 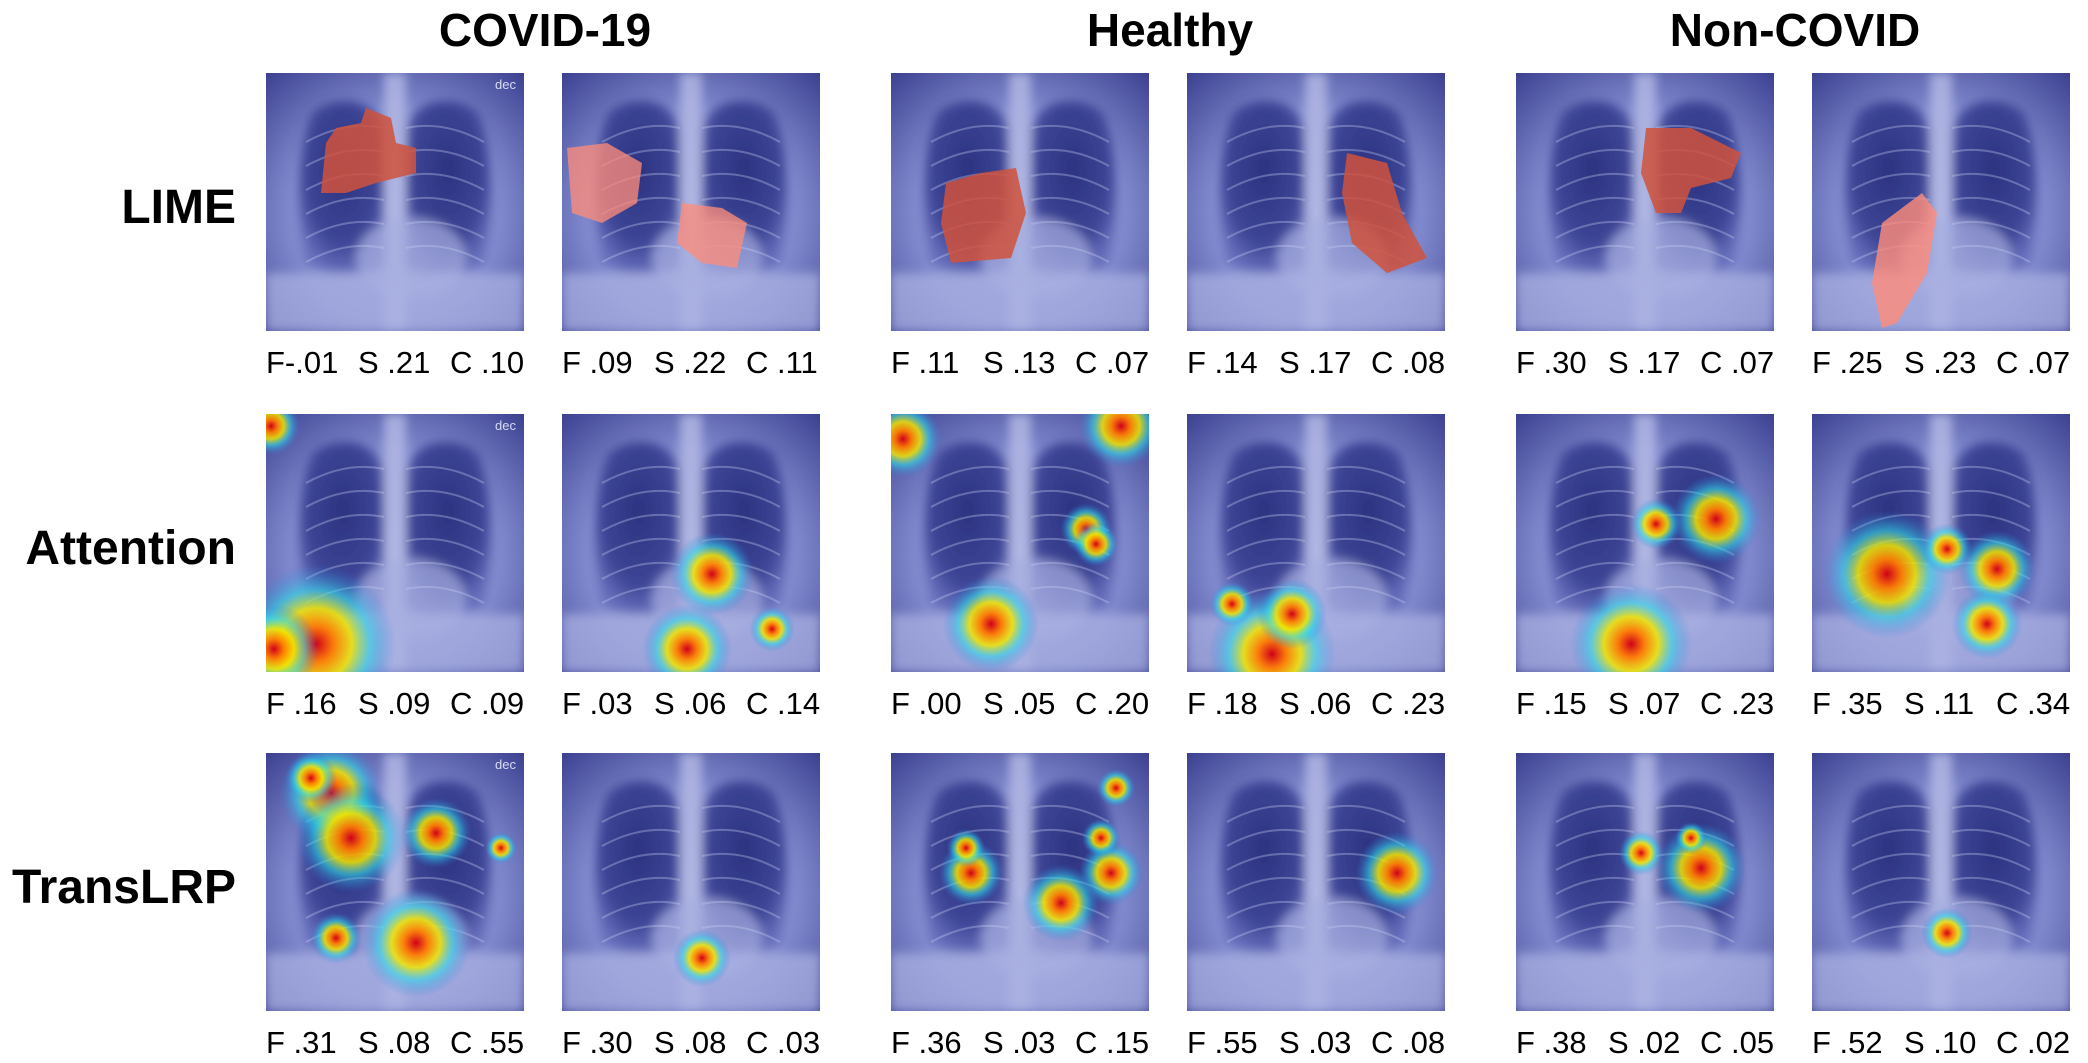 I want to click on sensitivity-score: S .02, so click(x=1644, y=1042).